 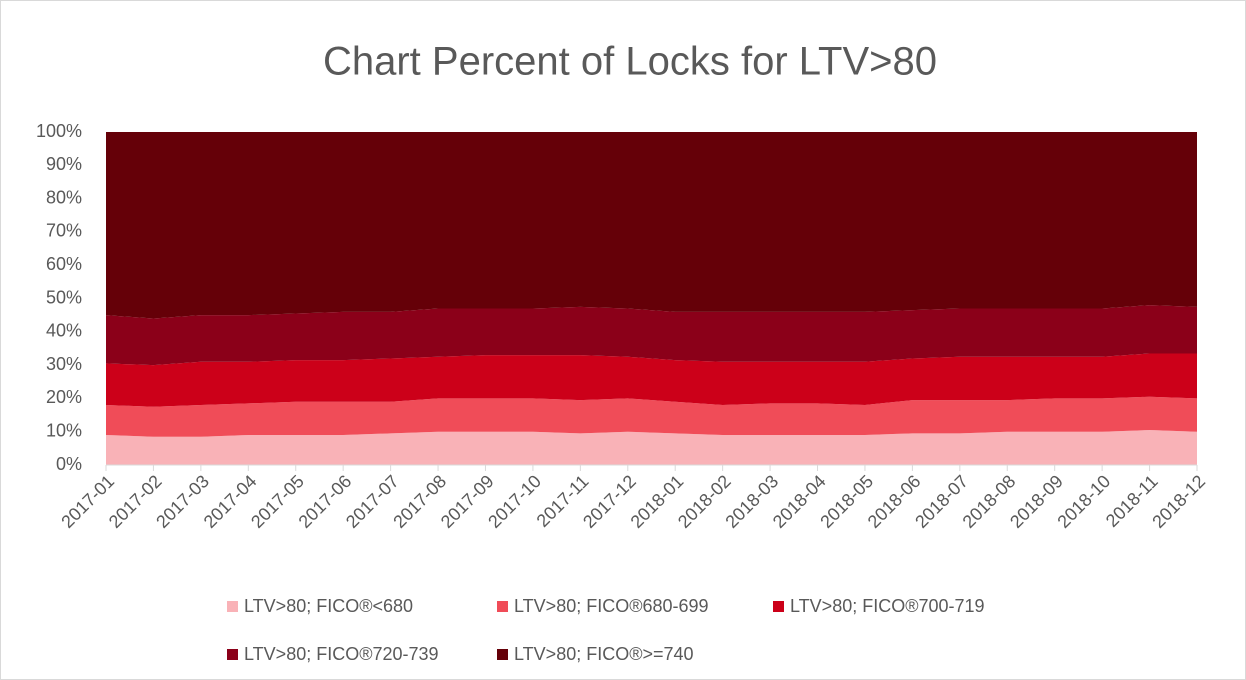 What do you see at coordinates (604, 654) in the screenshot?
I see `legend-label: LTV>80; FICO®>=740` at bounding box center [604, 654].